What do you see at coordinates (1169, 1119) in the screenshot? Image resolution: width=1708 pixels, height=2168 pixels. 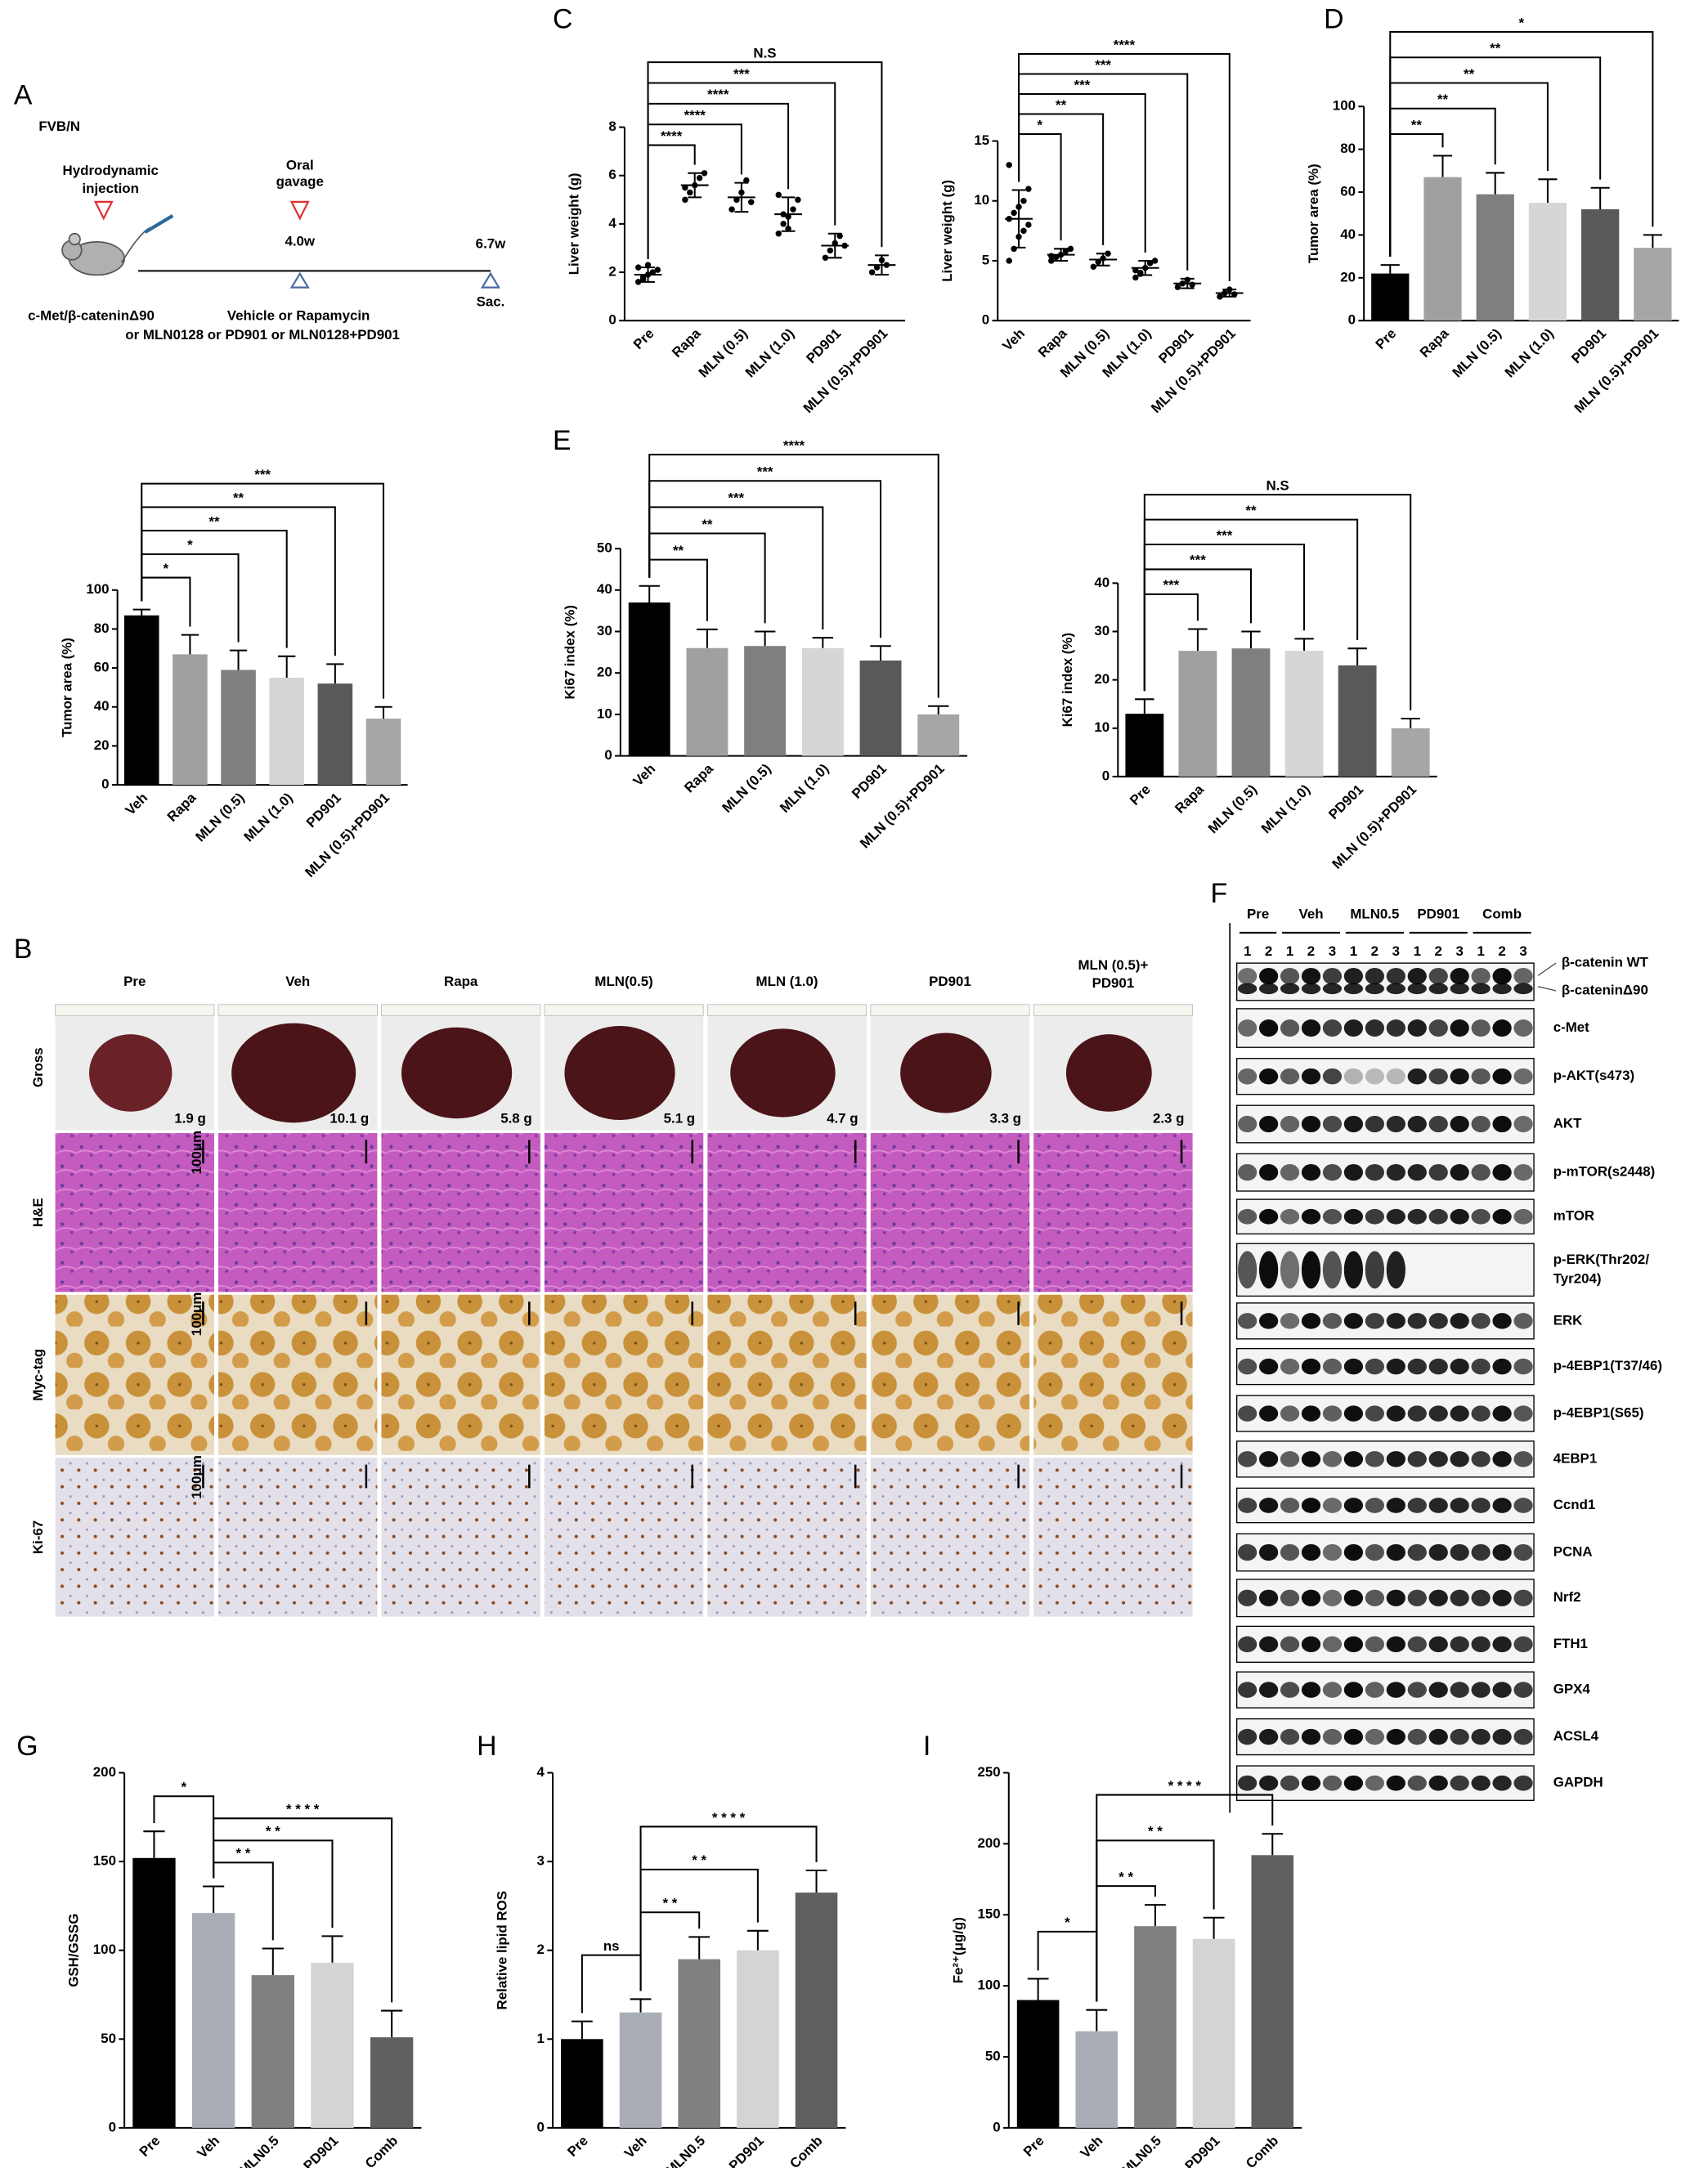 I see `liver-weight: 2.3 g` at bounding box center [1169, 1119].